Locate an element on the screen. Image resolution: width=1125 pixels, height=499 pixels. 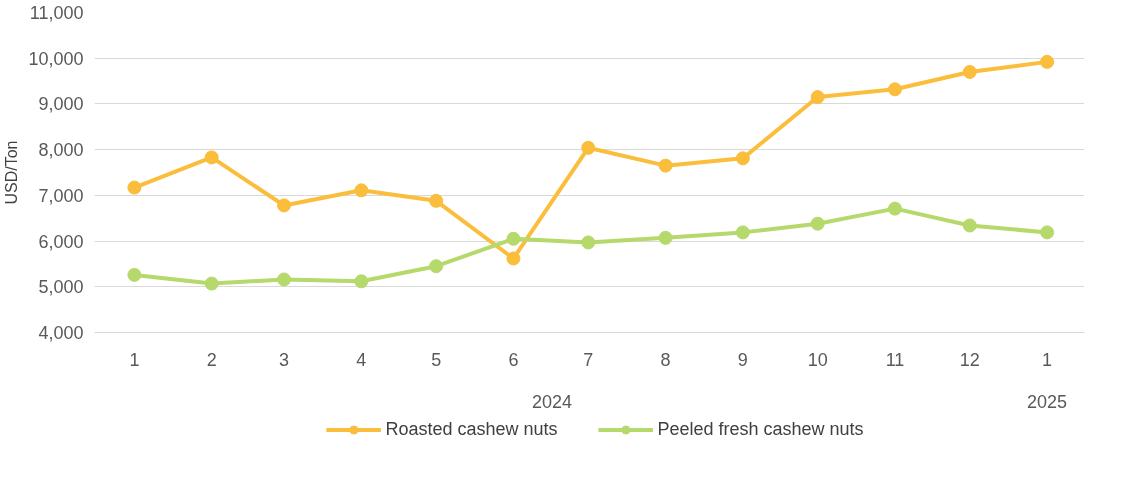
x-tick-label: 2 is located at coordinates (211, 359).